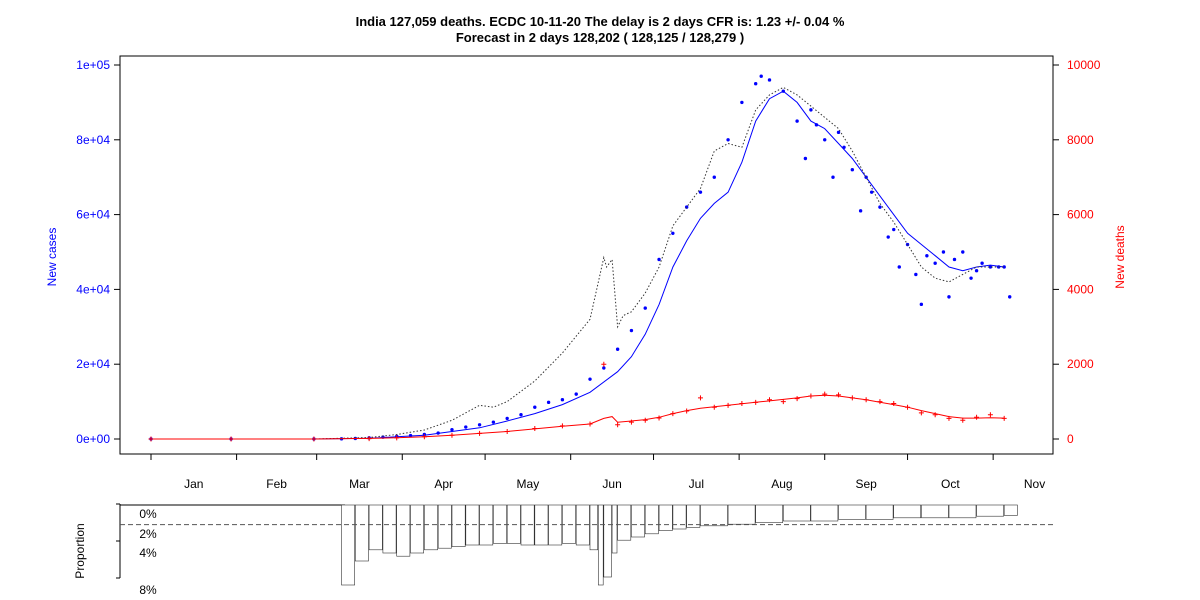  I want to click on right-axis-tick-label: 10000, so click(1084, 65).